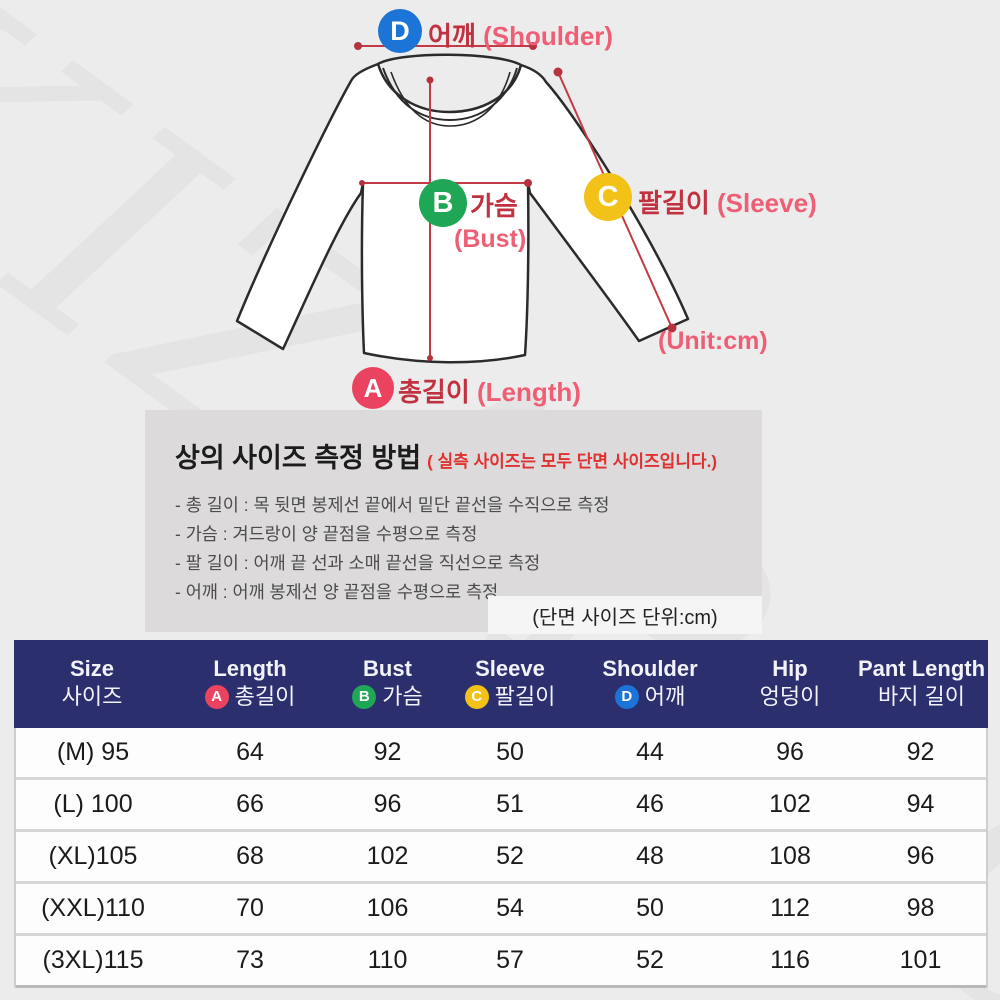 The height and width of the screenshot is (1000, 1000). I want to click on col-header-shoulder: Shoulder D 어깨, so click(650, 682).